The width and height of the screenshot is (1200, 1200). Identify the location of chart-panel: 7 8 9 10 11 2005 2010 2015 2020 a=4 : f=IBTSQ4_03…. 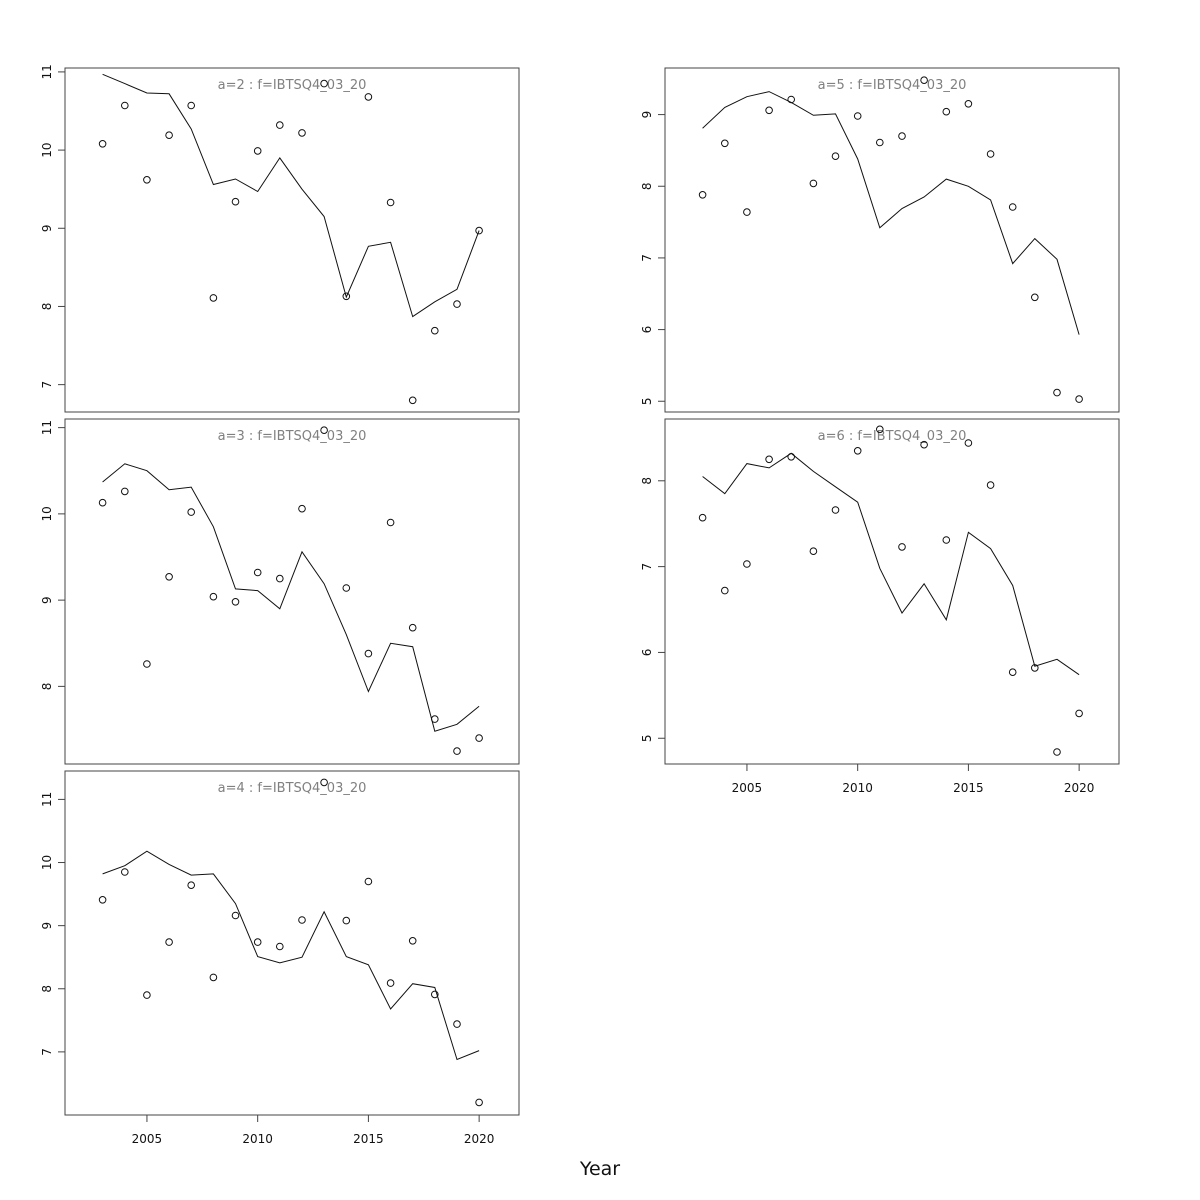
(280, 958).